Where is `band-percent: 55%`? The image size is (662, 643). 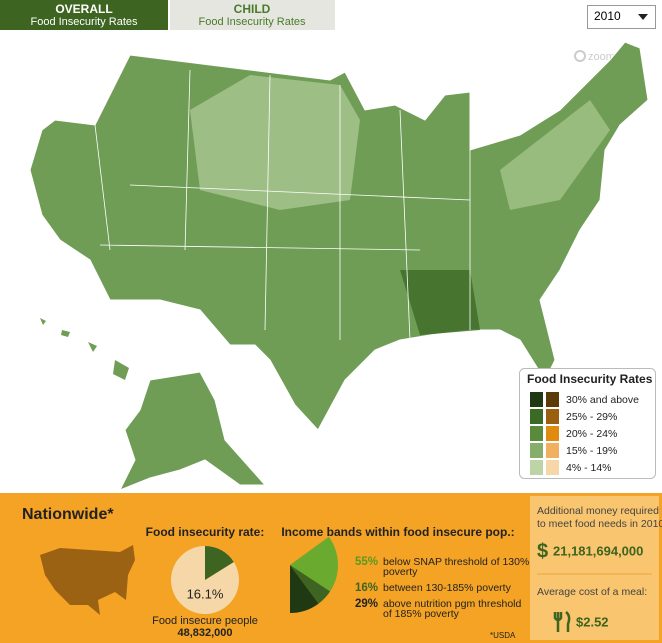
band-percent: 55% is located at coordinates (366, 562).